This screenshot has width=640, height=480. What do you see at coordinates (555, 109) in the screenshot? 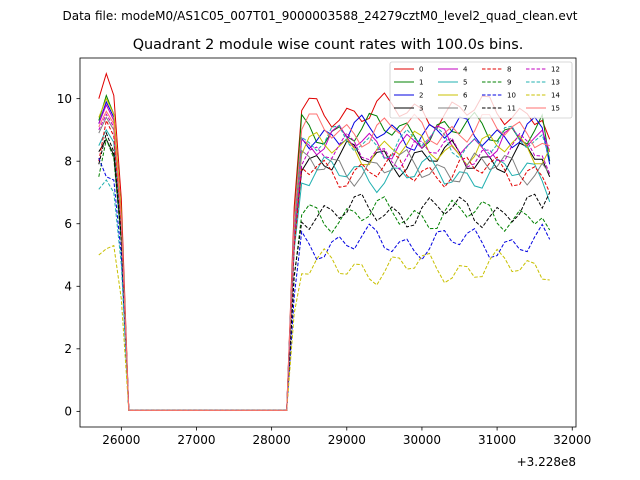
I see `legend-label-15: 15` at bounding box center [555, 109].